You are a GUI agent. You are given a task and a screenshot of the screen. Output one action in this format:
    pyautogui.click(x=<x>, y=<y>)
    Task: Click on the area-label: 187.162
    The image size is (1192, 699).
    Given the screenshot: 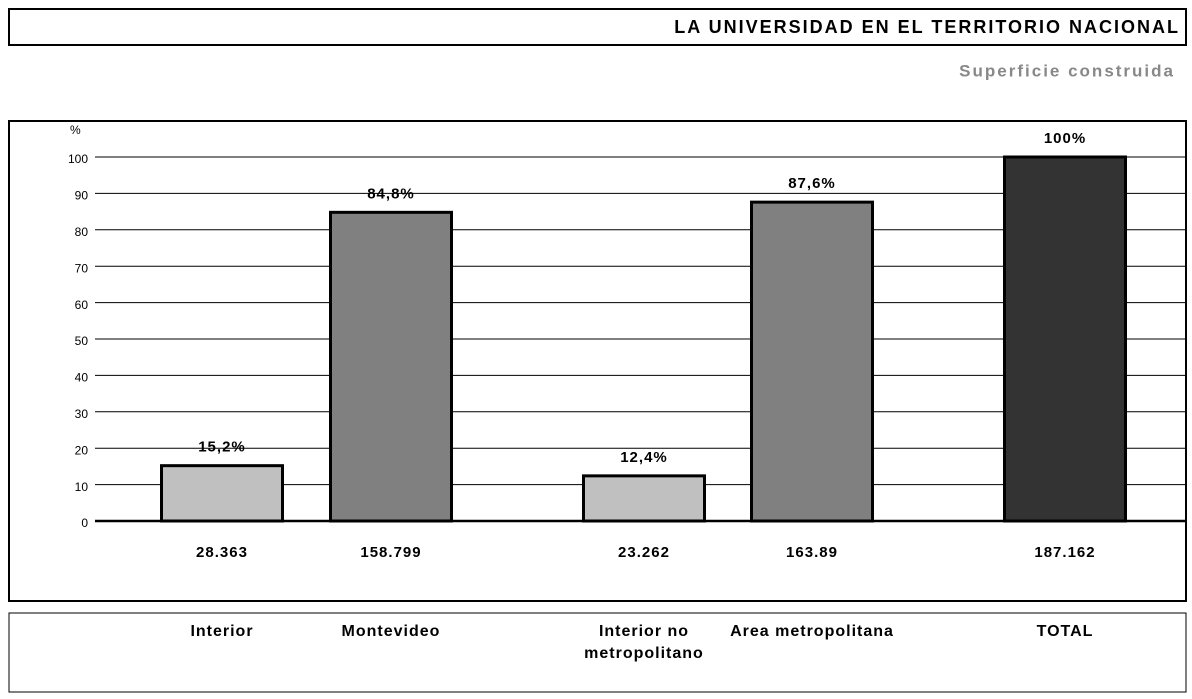 What is the action you would take?
    pyautogui.click(x=1064, y=552)
    